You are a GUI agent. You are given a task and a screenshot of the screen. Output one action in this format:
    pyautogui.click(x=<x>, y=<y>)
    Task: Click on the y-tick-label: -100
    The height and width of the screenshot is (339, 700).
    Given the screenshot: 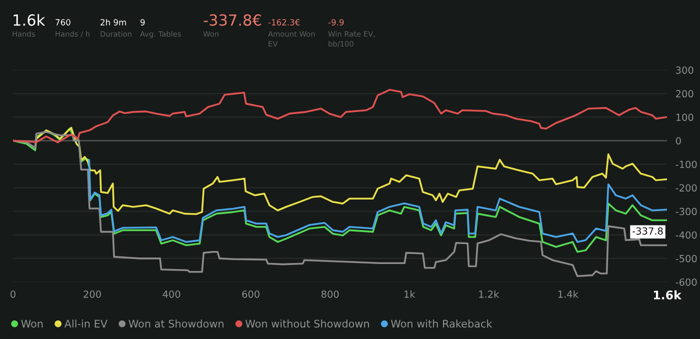 What is the action you would take?
    pyautogui.click(x=686, y=164)
    